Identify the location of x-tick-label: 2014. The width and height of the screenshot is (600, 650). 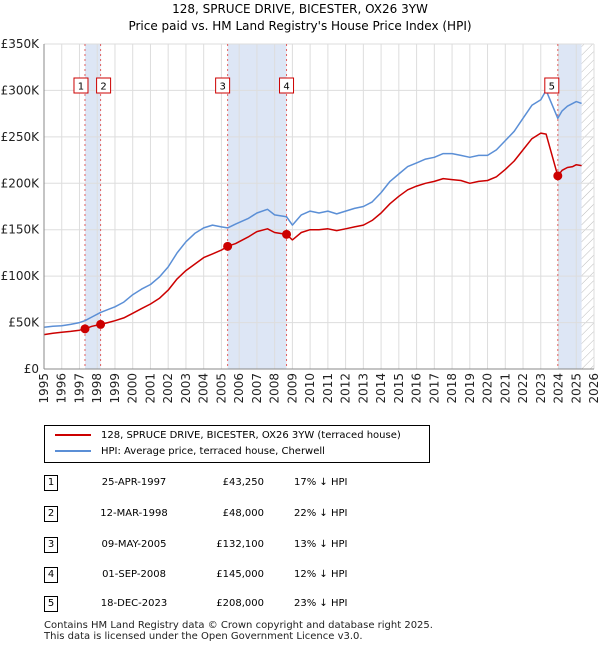
(381, 388).